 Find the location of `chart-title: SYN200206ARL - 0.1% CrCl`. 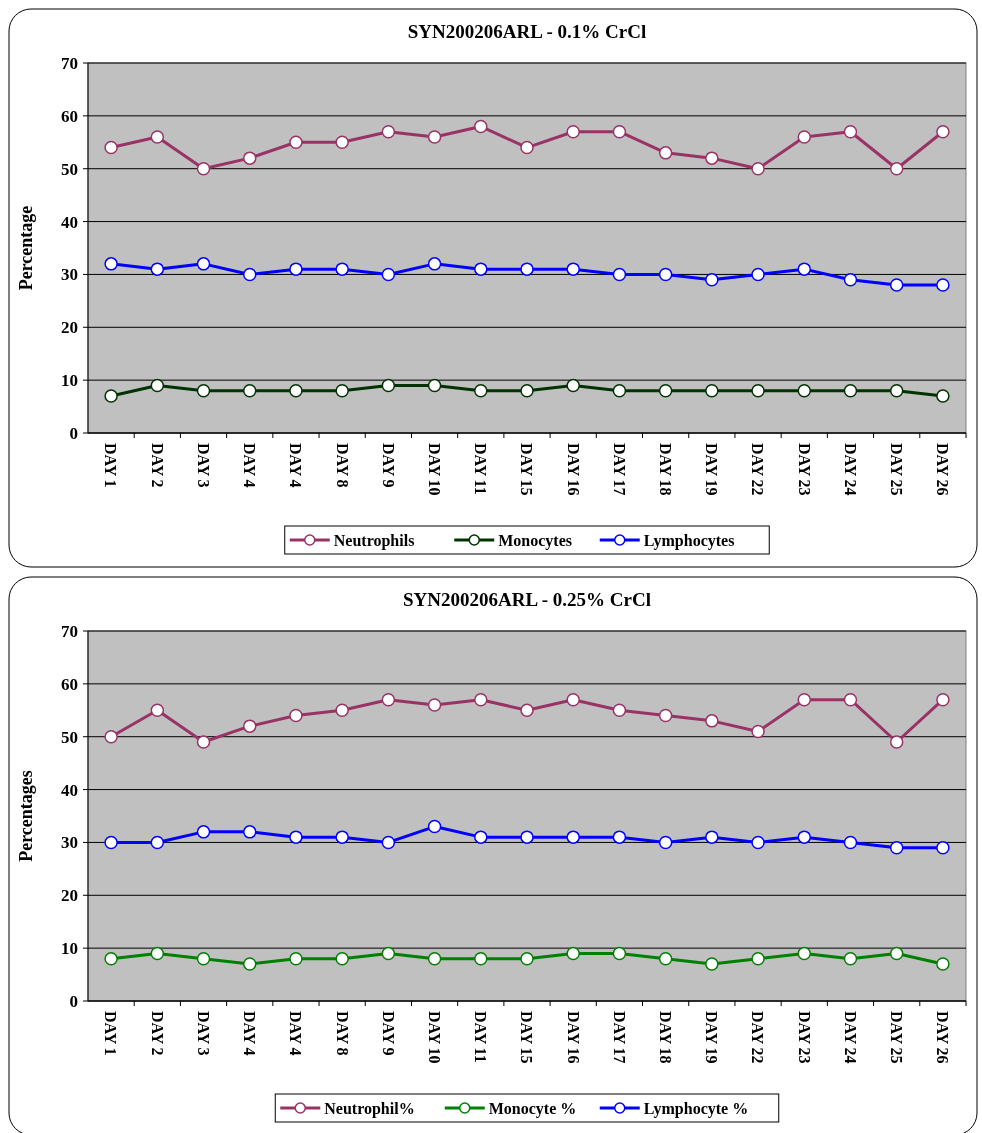

chart-title: SYN200206ARL - 0.1% CrCl is located at coordinates (527, 31).